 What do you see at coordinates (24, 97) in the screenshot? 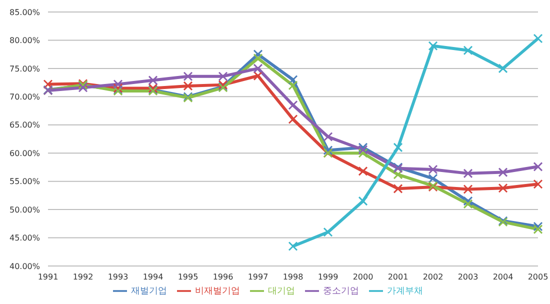
I see `y-tick-label: 70.00%` at bounding box center [24, 97].